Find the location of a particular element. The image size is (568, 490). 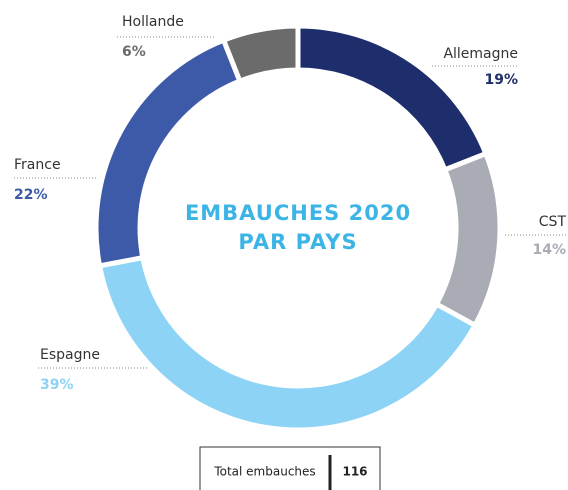

total-label: Total embauches is located at coordinates (264, 472).